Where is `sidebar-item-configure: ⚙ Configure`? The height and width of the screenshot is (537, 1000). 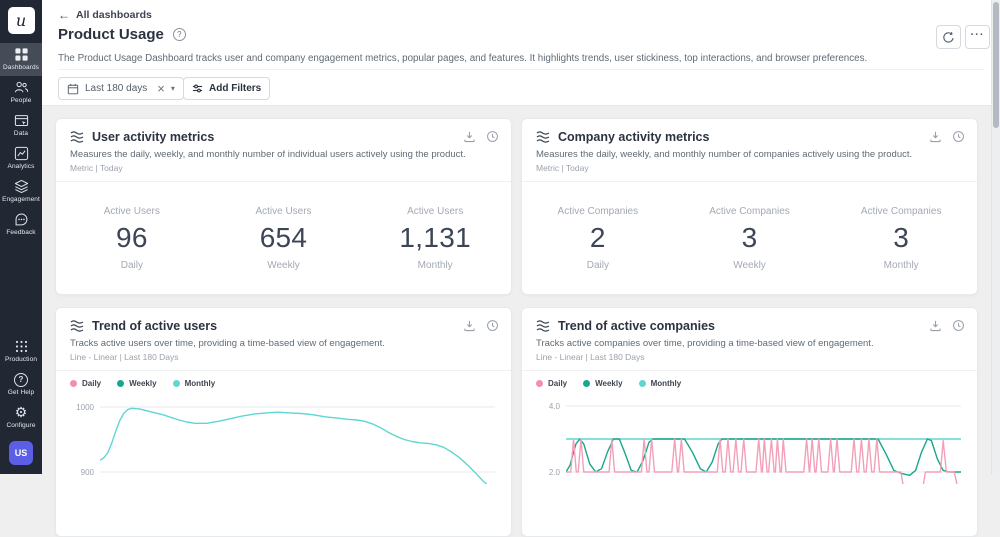 sidebar-item-configure: ⚙ Configure is located at coordinates (21, 417).